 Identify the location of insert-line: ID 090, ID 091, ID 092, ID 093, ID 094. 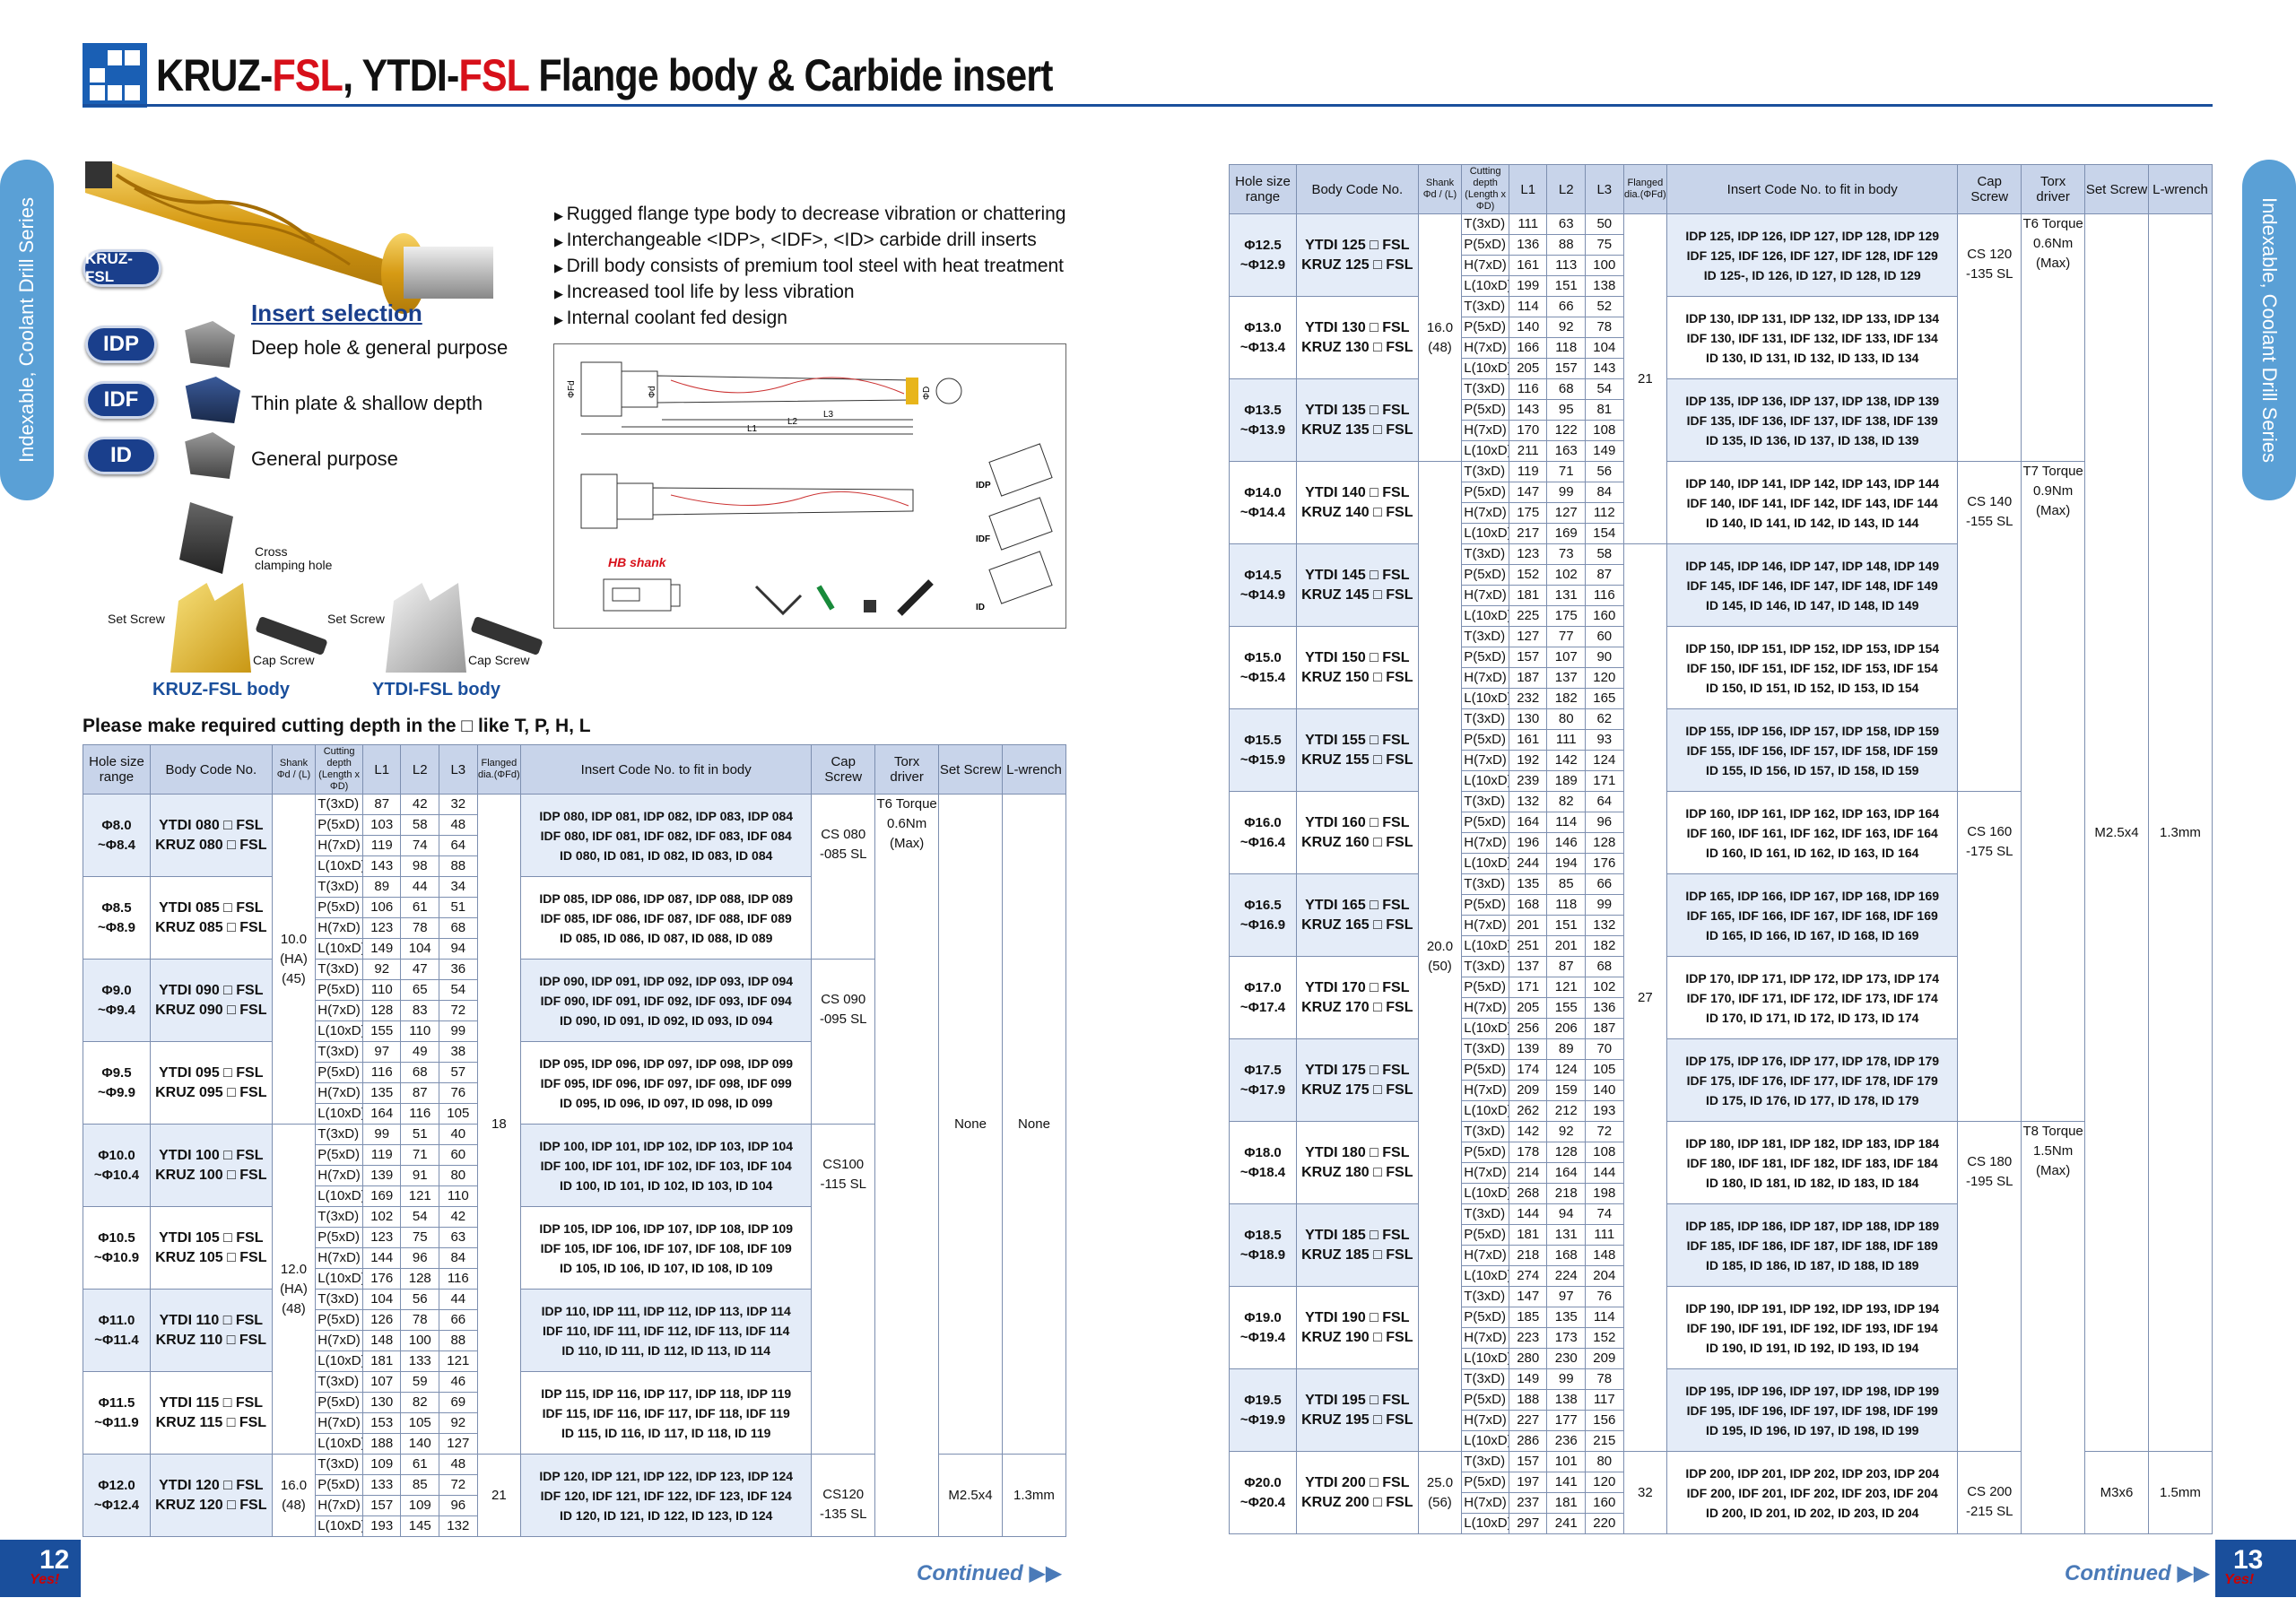
(666, 1020).